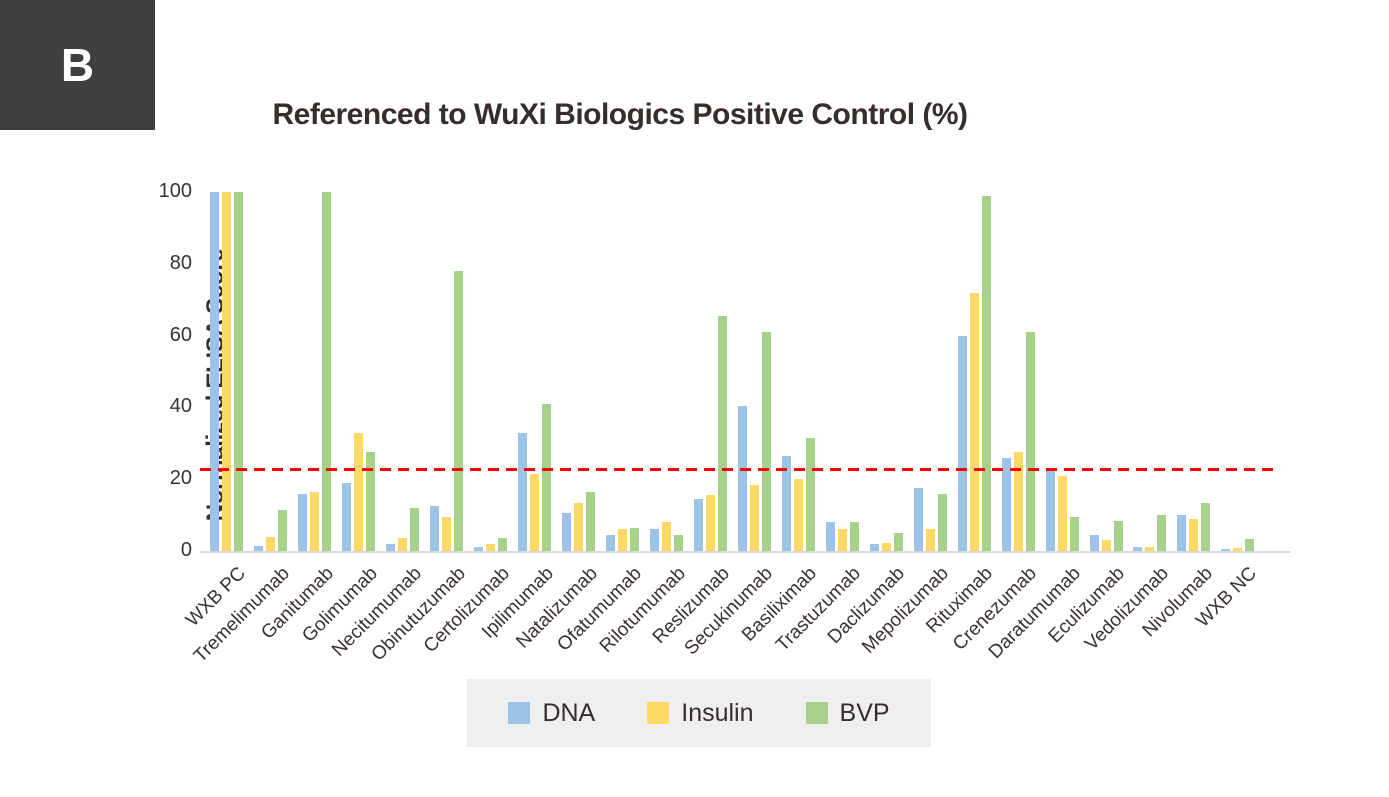 This screenshot has height=797, width=1389. I want to click on y-tick-label: 20, so click(180, 478).